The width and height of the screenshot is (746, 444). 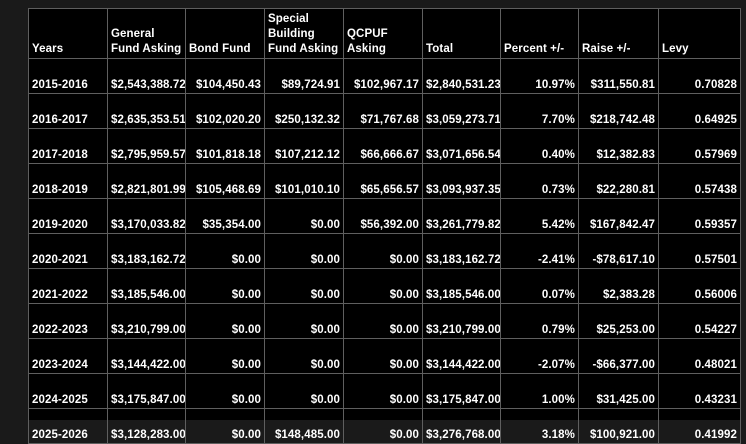 What do you see at coordinates (461, 33) in the screenshot?
I see `header-total: Total` at bounding box center [461, 33].